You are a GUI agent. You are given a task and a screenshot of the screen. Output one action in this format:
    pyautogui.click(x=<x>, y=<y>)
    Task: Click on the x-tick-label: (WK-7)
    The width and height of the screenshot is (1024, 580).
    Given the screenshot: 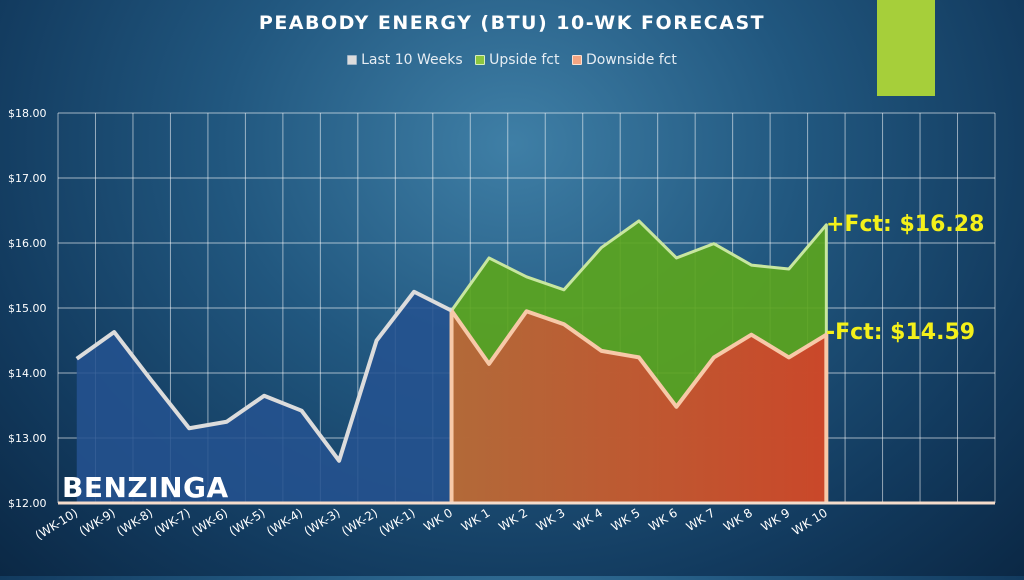 What is the action you would take?
    pyautogui.click(x=172, y=522)
    